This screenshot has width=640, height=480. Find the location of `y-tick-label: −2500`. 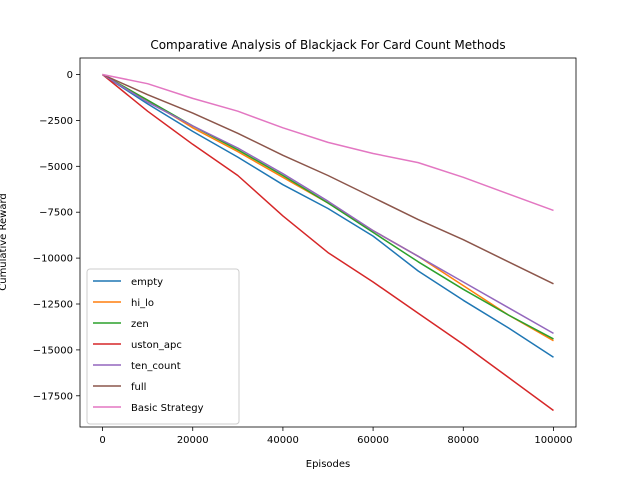

y-tick-label: −2500 is located at coordinates (56, 121).